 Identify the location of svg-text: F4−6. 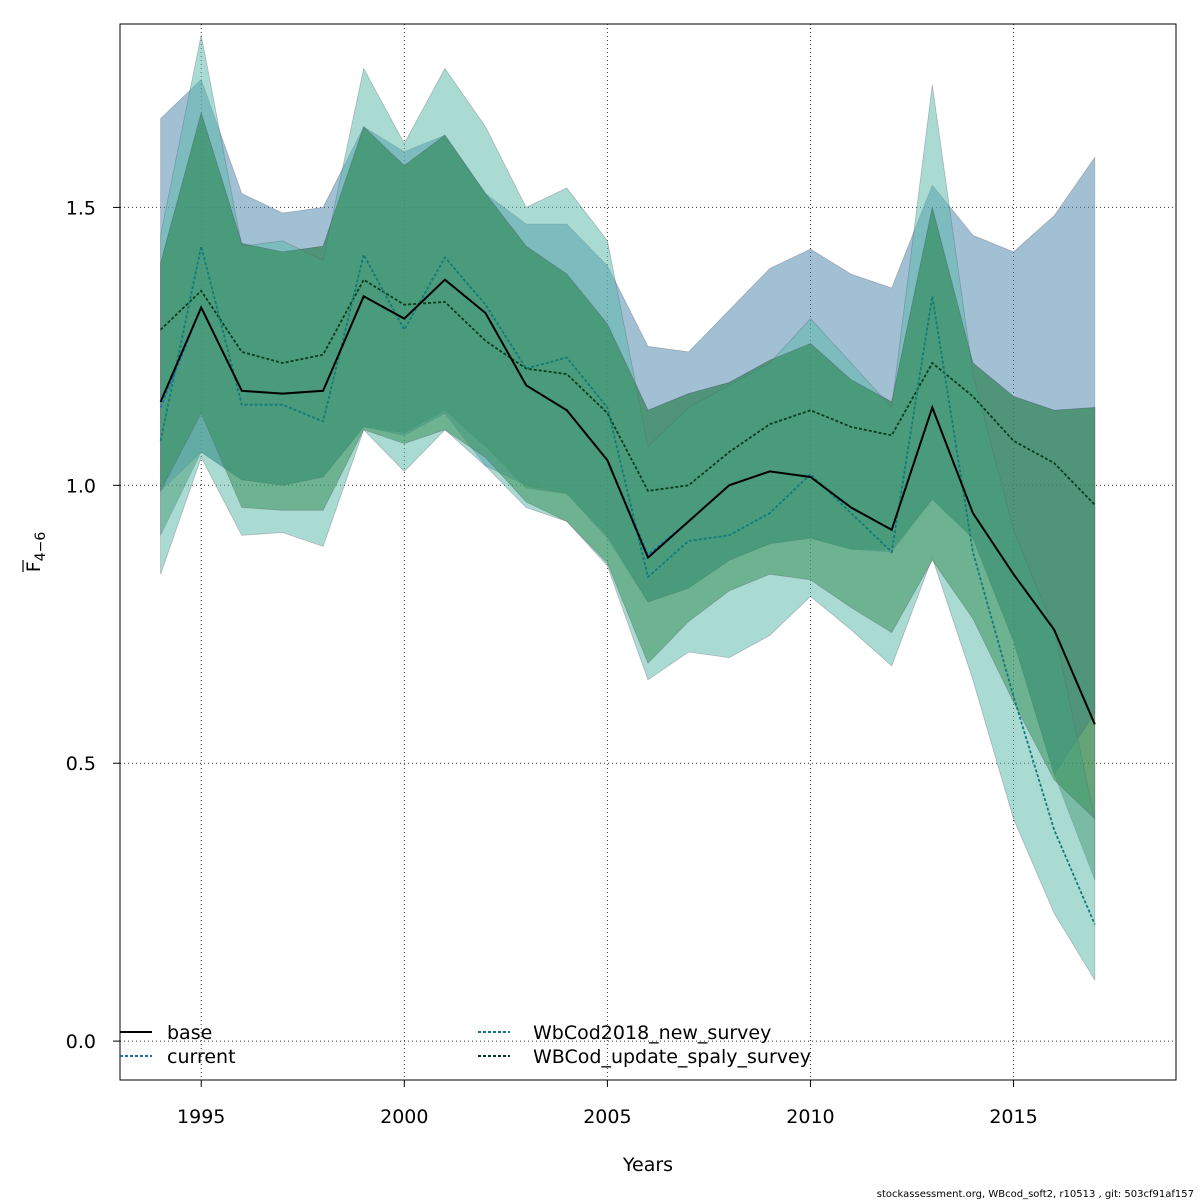
(36, 552).